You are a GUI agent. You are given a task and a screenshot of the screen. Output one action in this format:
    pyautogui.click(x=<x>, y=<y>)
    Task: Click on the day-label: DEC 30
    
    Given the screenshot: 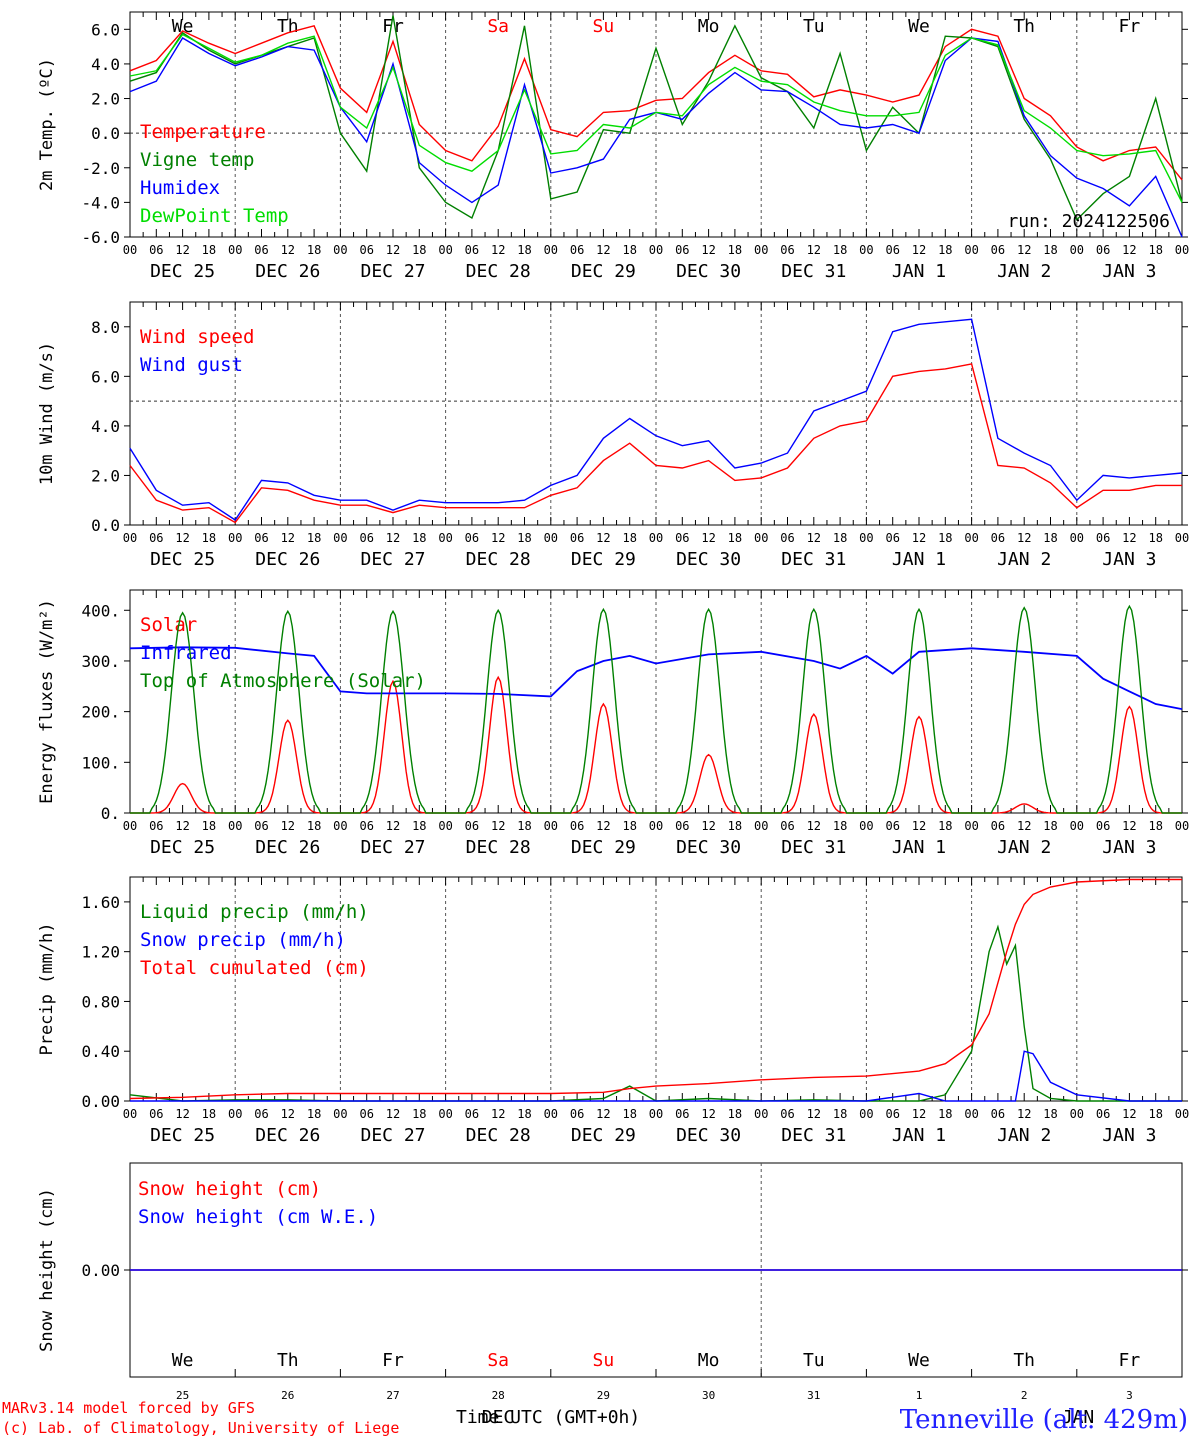 What is the action you would take?
    pyautogui.click(x=708, y=559)
    